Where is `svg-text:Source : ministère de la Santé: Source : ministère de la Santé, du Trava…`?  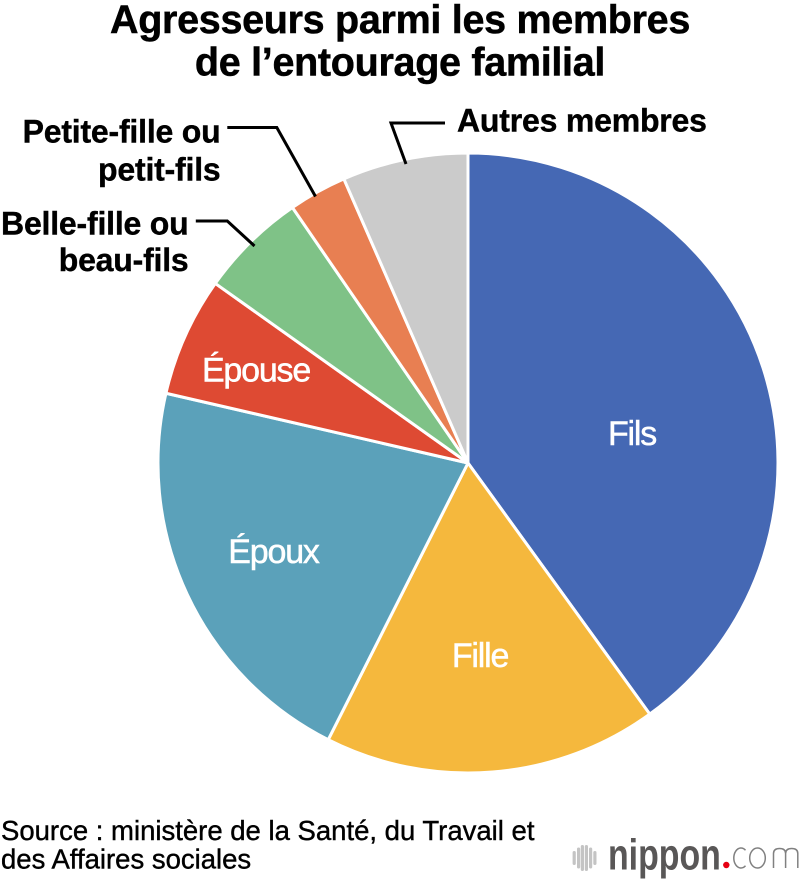 svg-text:Source : ministère de la Santé: Source : ministère de la Santé, du Trava… is located at coordinates (268, 830).